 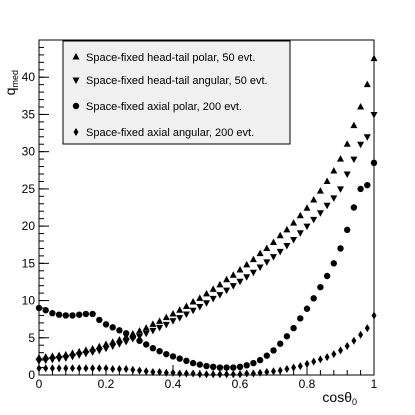 I want to click on legend-label: Space-fixed head-tail angular, 50 evt., so click(x=177, y=81).